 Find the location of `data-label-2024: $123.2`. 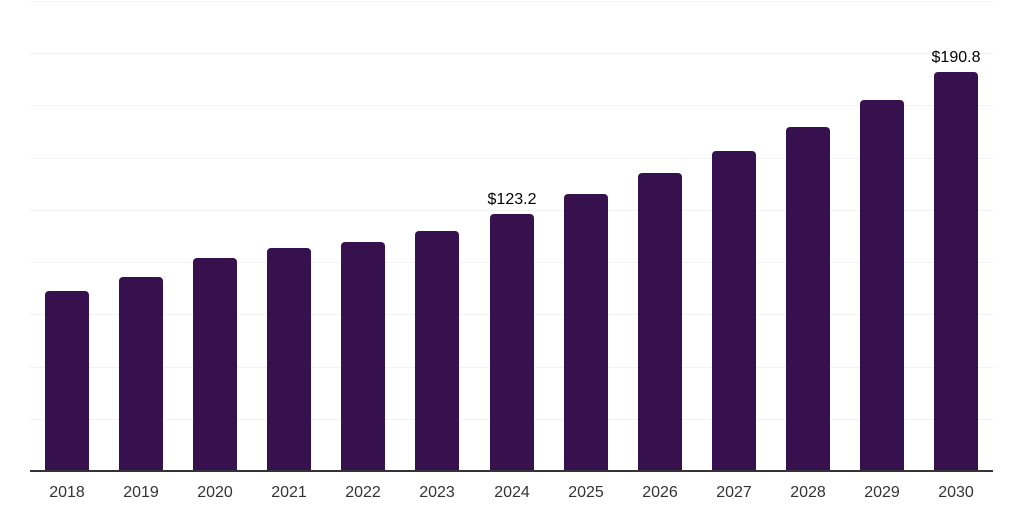

data-label-2024: $123.2 is located at coordinates (512, 199).